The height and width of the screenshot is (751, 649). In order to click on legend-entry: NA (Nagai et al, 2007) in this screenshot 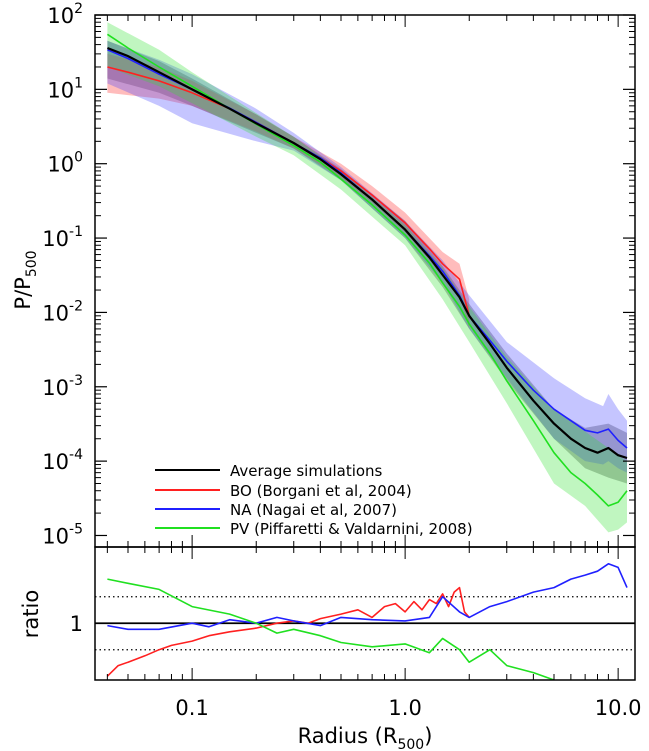, I will do `click(276, 510)`.